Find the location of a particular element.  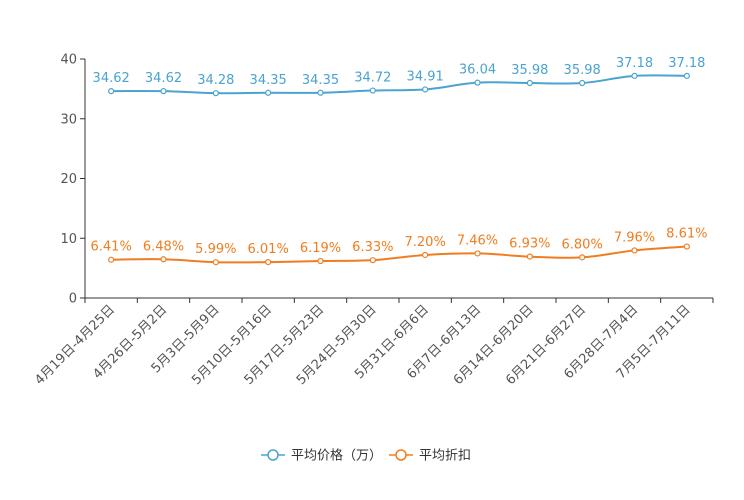

data-label: 6.80% is located at coordinates (582, 244).